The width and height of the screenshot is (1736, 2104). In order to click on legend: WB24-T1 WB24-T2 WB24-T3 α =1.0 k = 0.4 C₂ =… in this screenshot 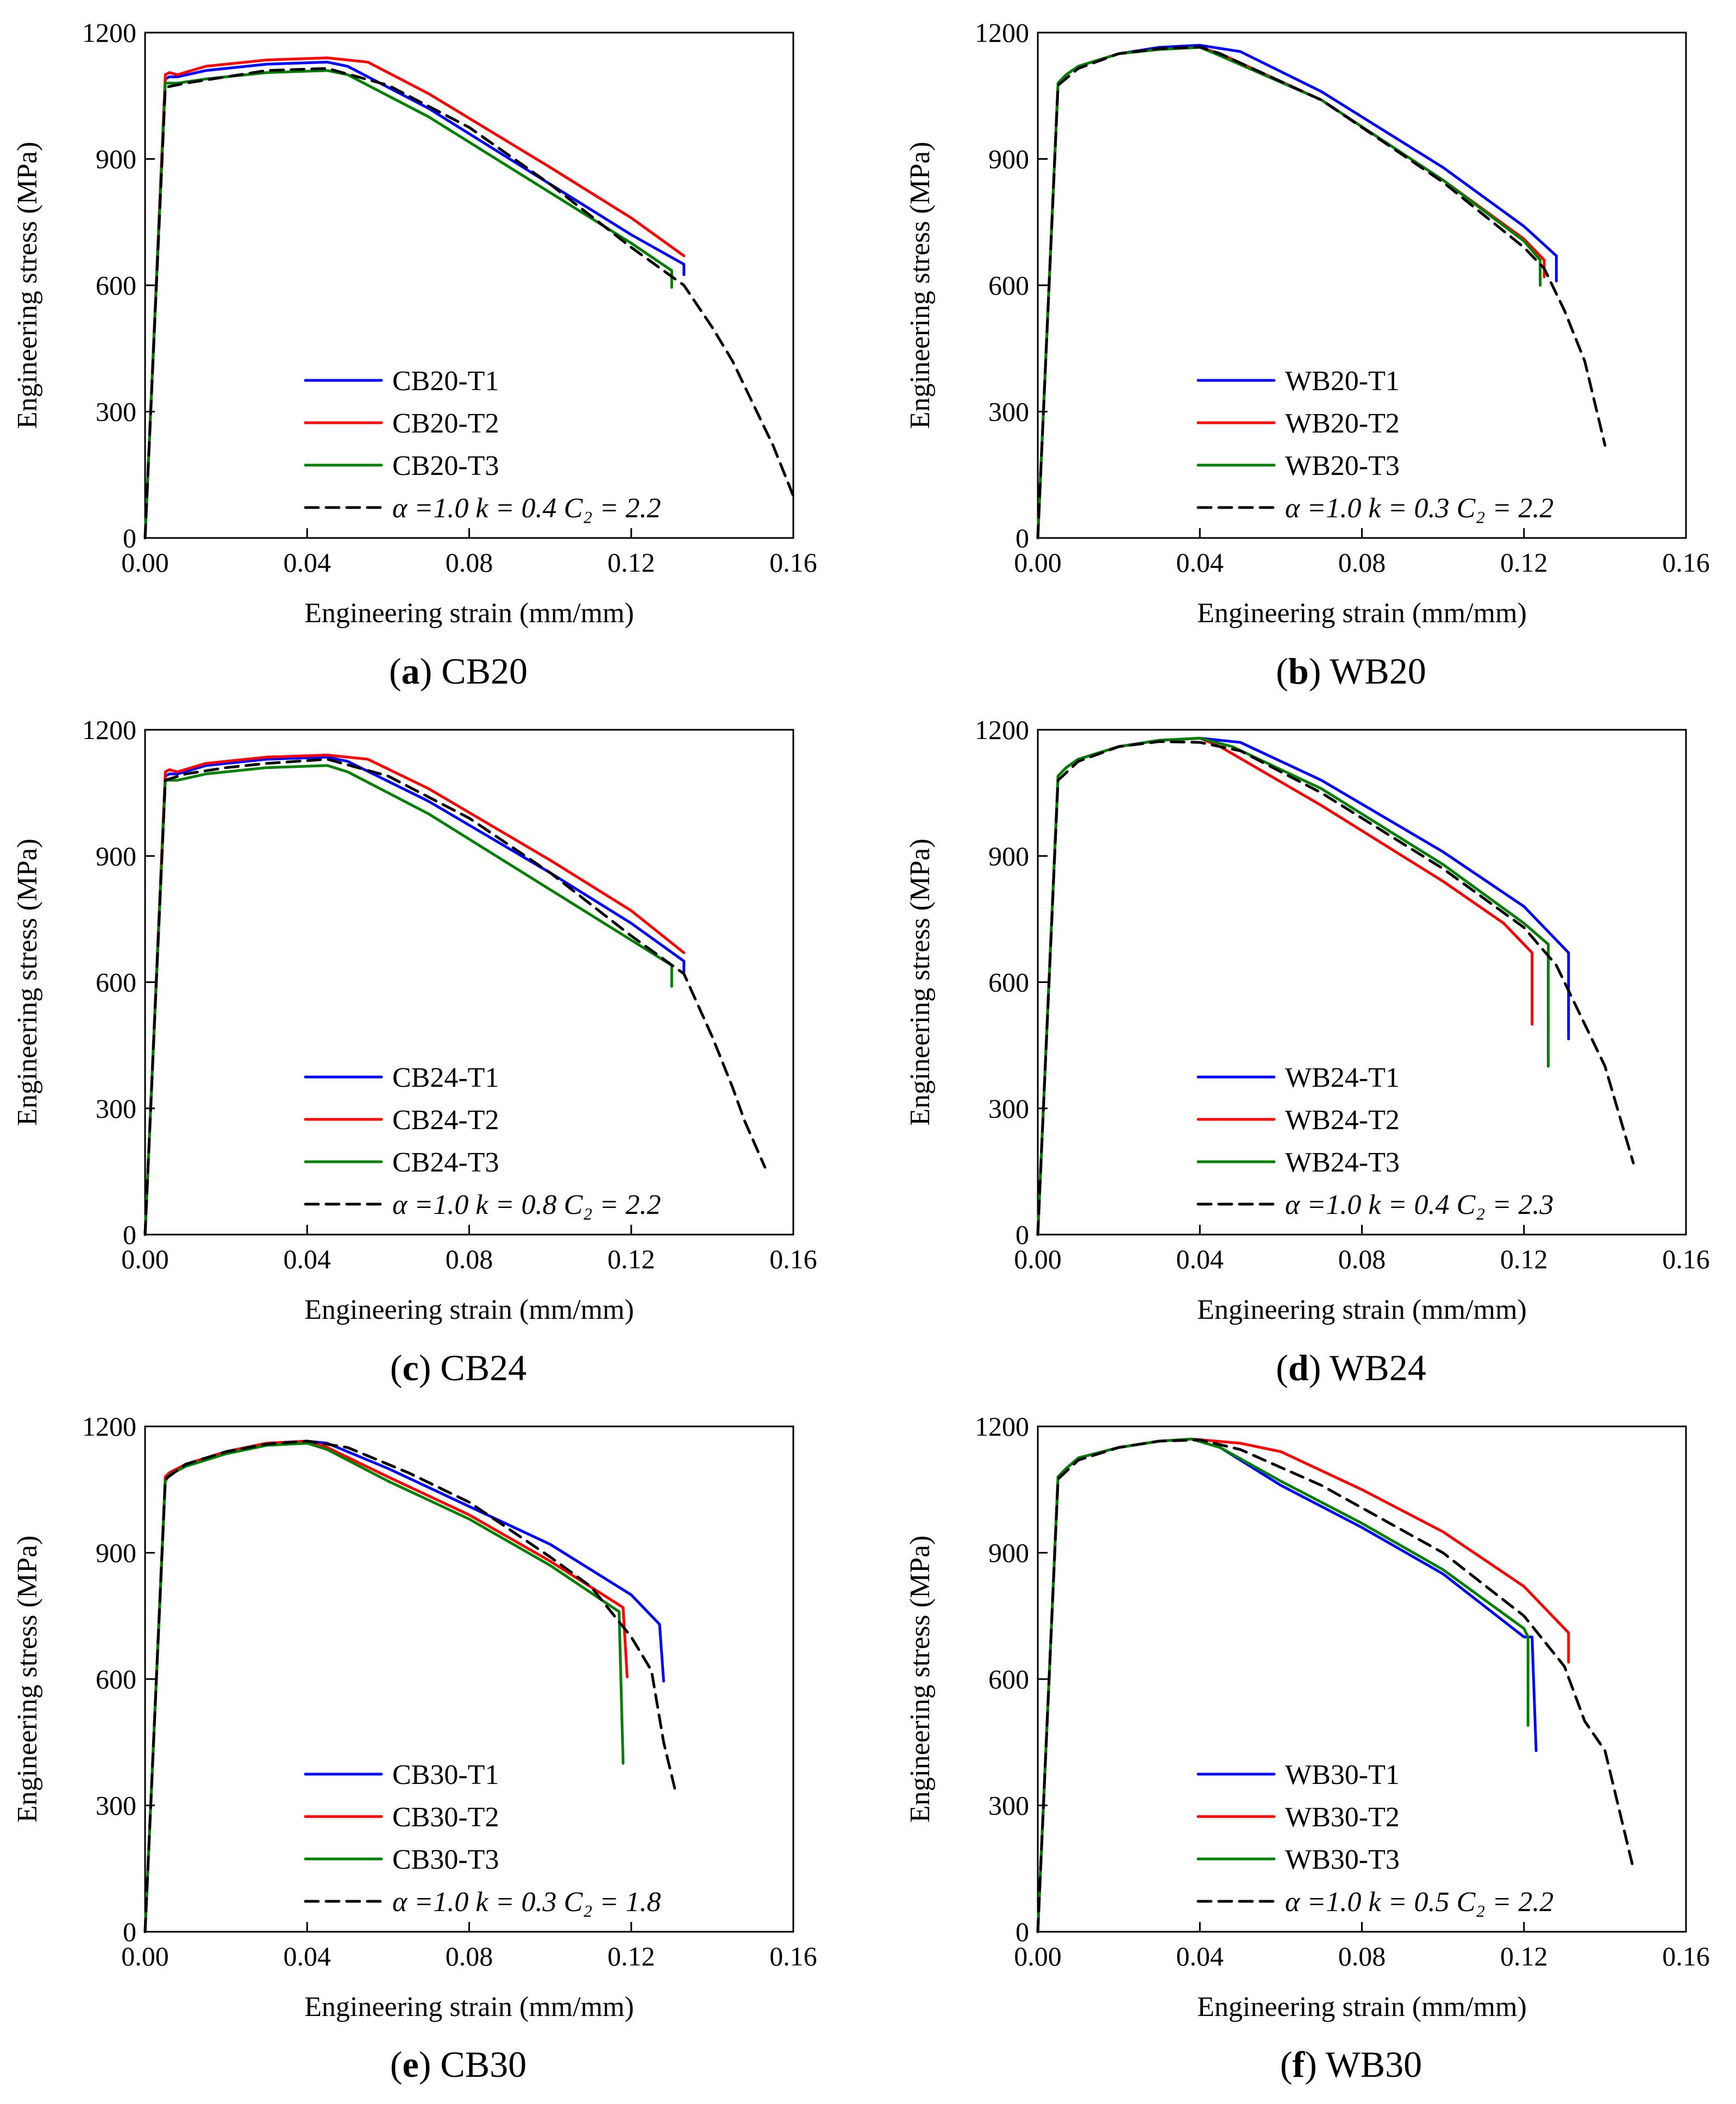, I will do `click(1374, 1141)`.